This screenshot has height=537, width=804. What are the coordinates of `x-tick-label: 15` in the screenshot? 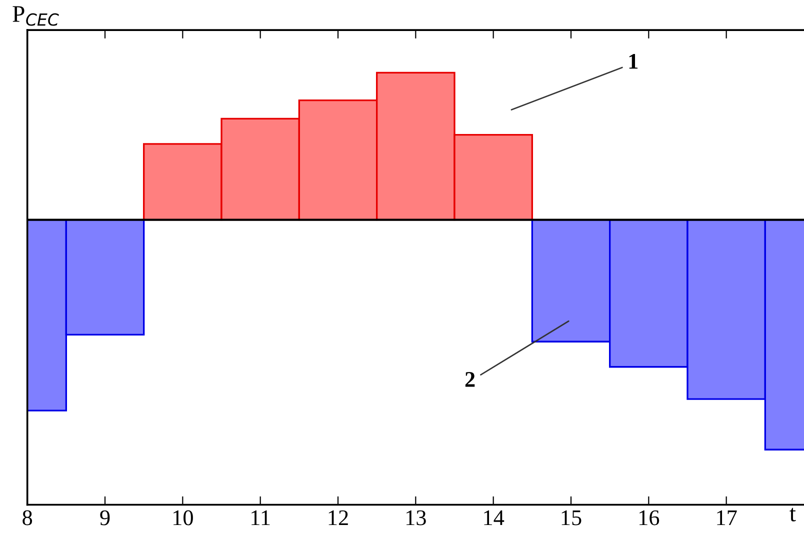 It's located at (572, 518).